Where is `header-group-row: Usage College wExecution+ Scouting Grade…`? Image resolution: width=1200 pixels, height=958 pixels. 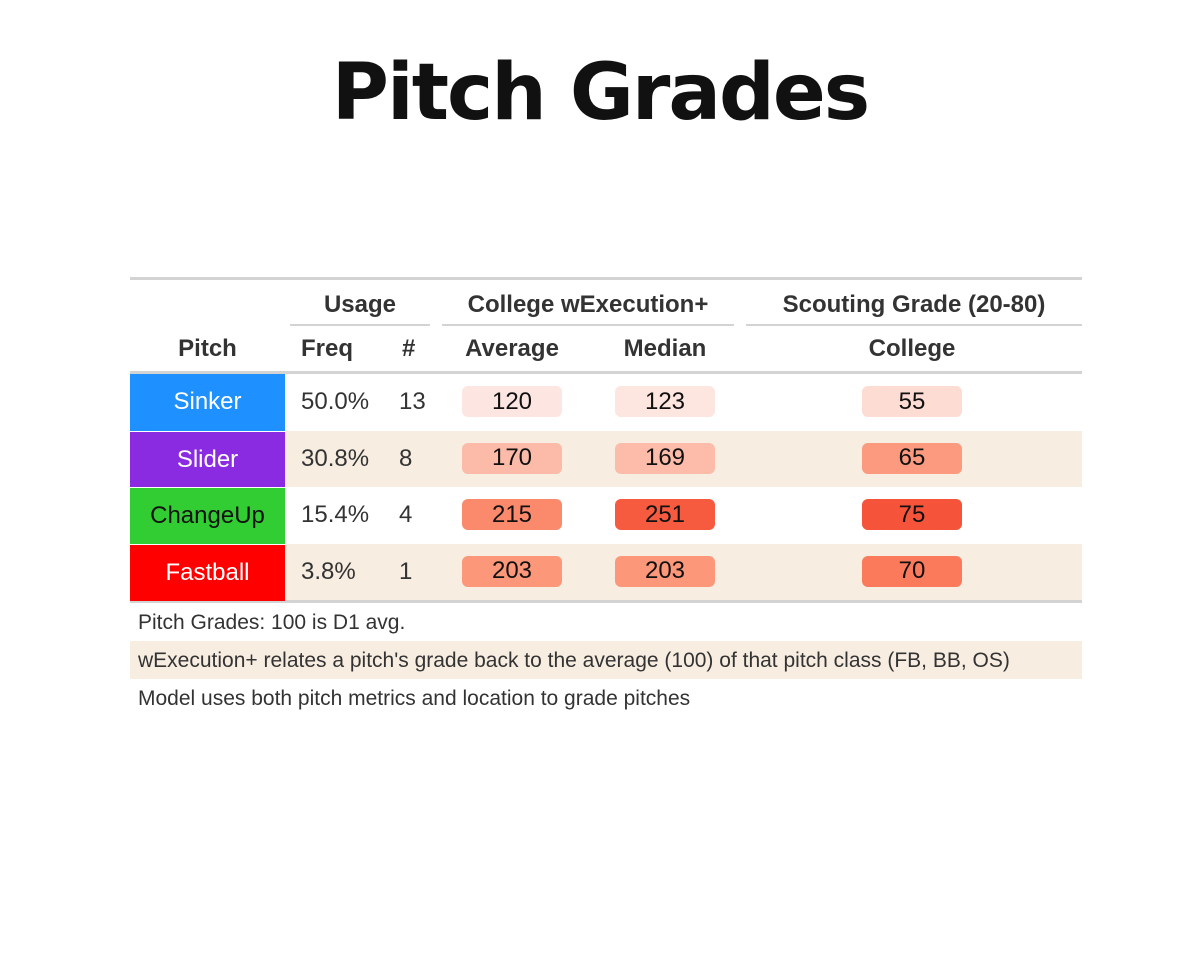
header-group-row: Usage College wExecution+ Scouting Grade… is located at coordinates (606, 303).